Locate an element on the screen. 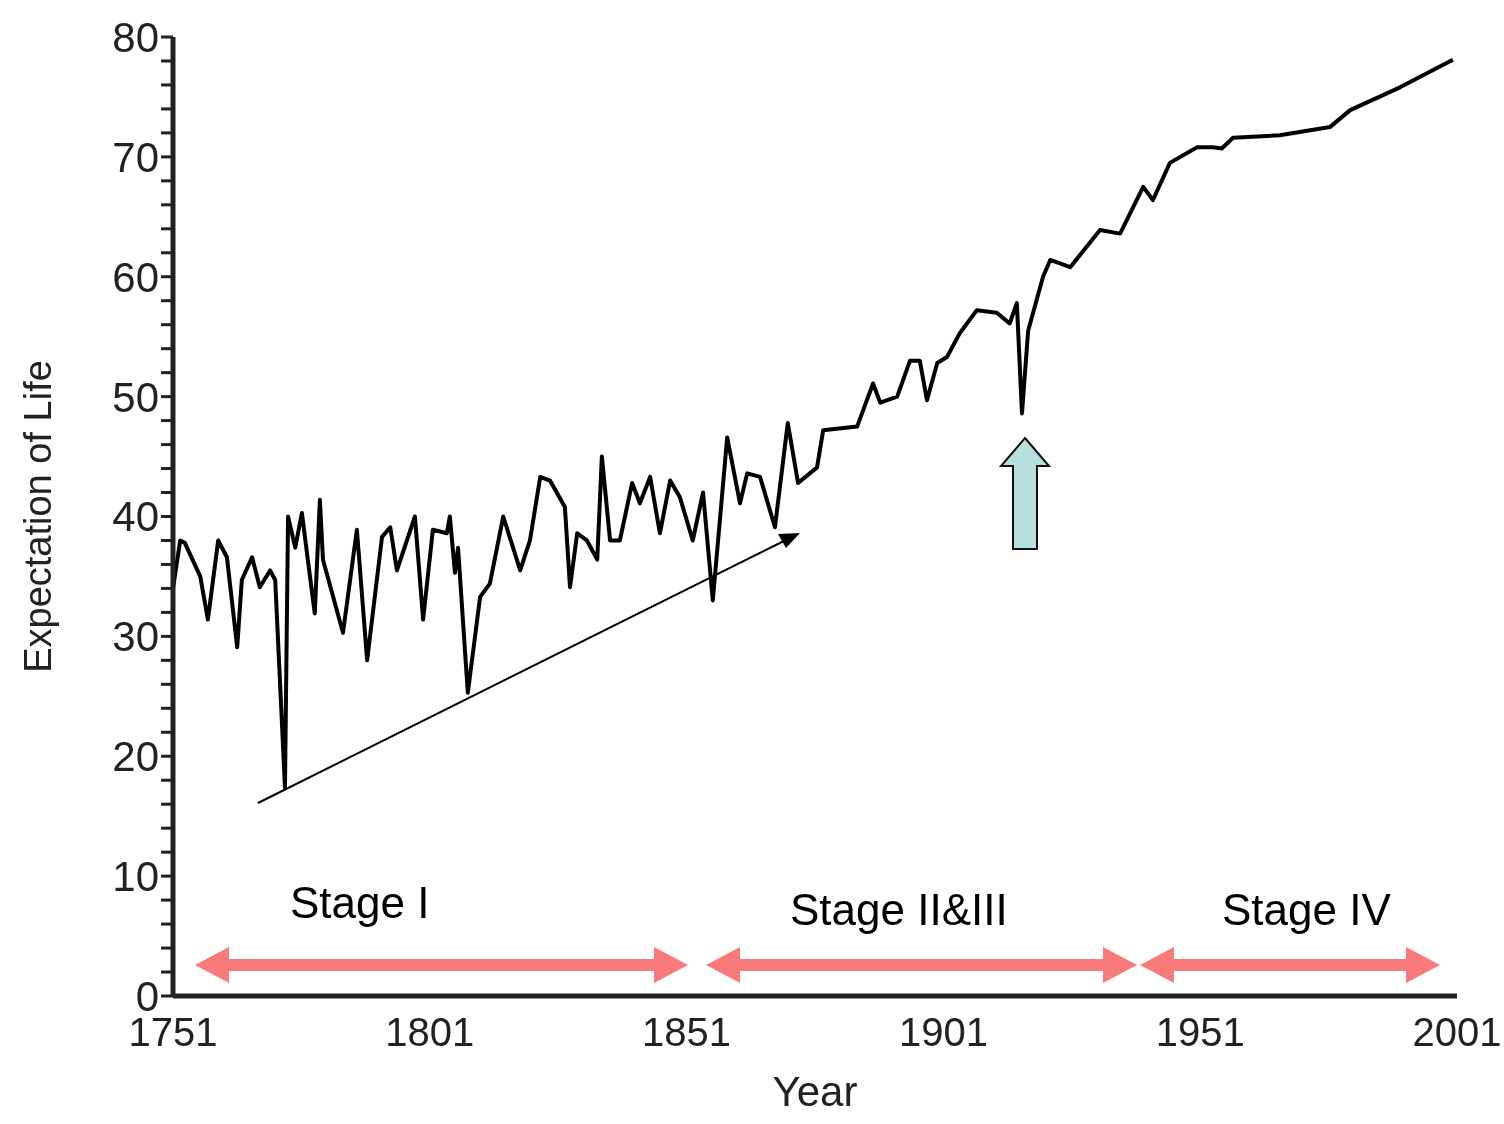  x-tick-label: 2001 is located at coordinates (1457, 1032).